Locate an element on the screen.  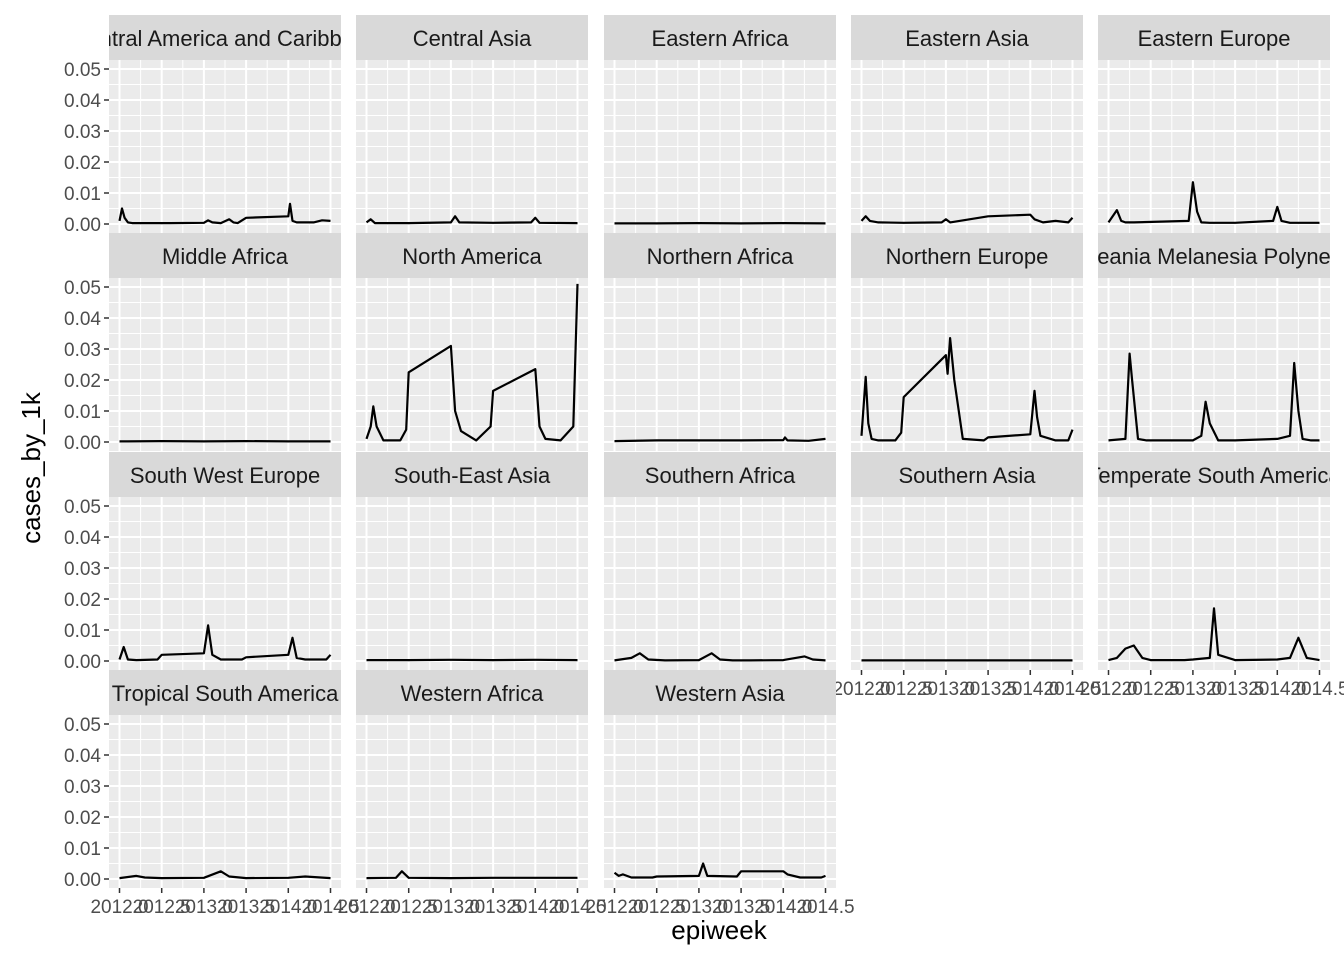
facet-strip-label: Central America and Caribbean is located at coordinates (225, 38).